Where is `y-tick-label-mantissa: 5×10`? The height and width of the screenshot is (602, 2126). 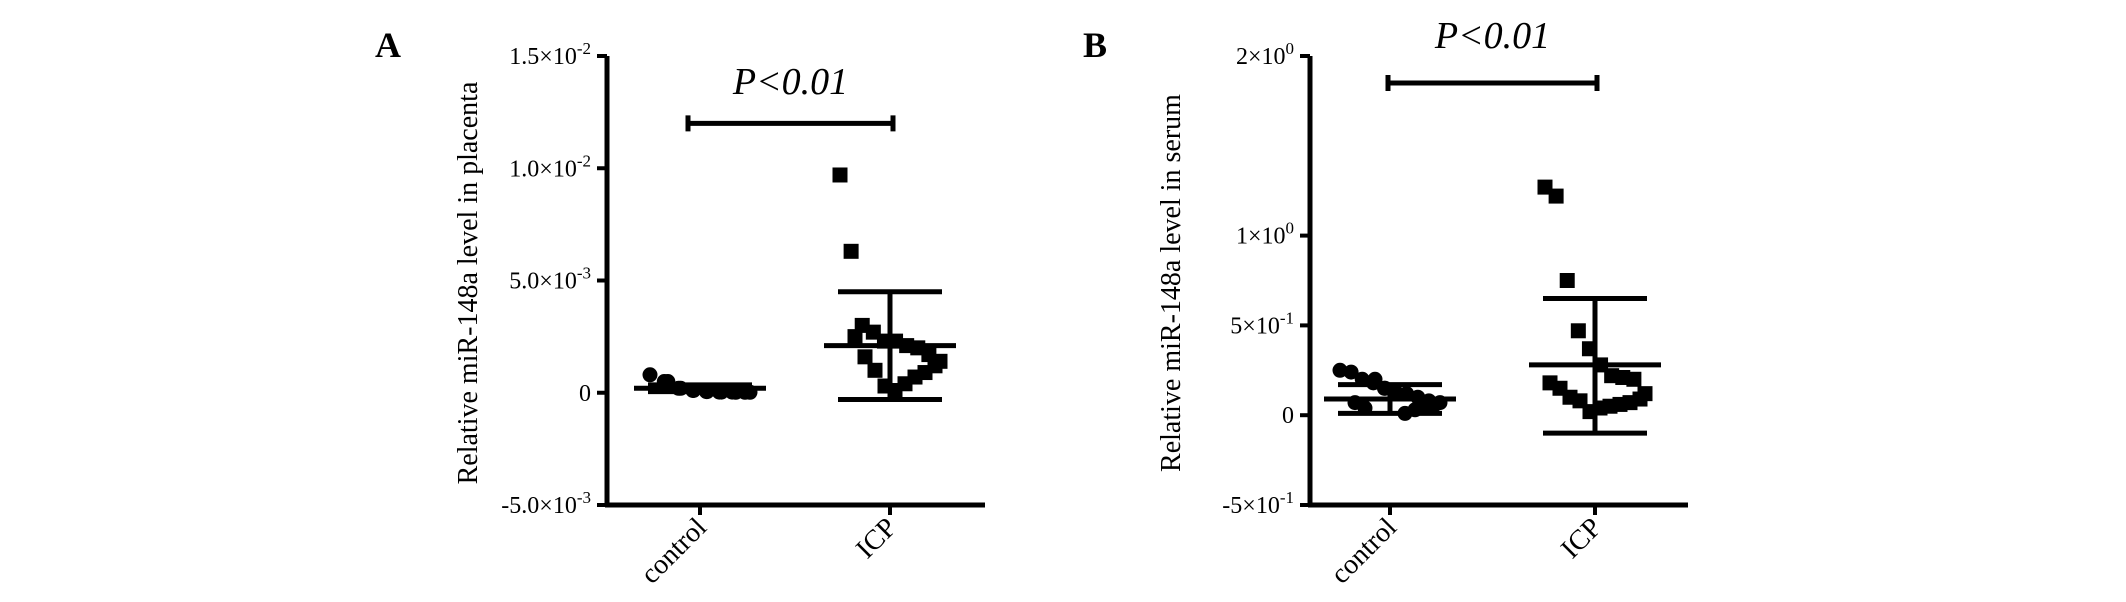
y-tick-label-mantissa: 5×10 is located at coordinates (1255, 326).